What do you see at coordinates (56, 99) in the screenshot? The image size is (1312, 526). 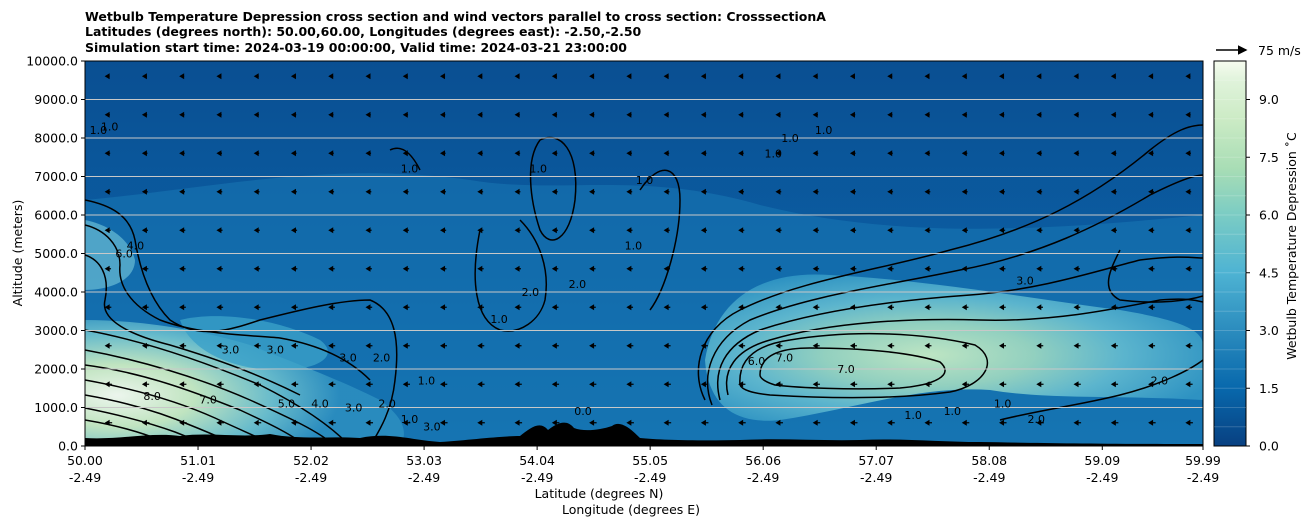 I see `y-tick-label: 9000.0` at bounding box center [56, 99].